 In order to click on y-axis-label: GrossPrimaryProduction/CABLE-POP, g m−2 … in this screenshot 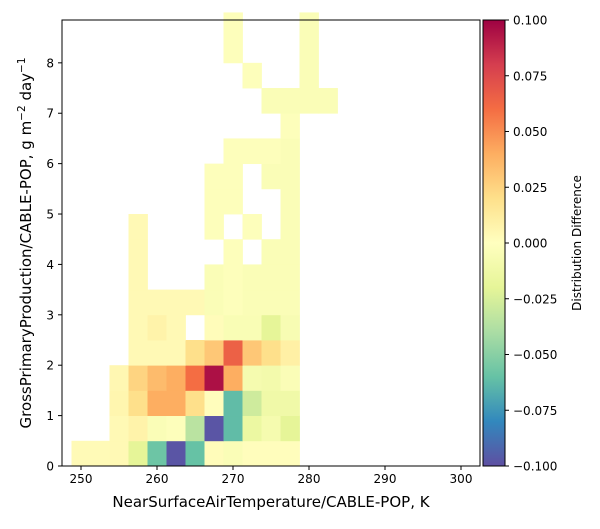, I will do `click(25, 242)`.